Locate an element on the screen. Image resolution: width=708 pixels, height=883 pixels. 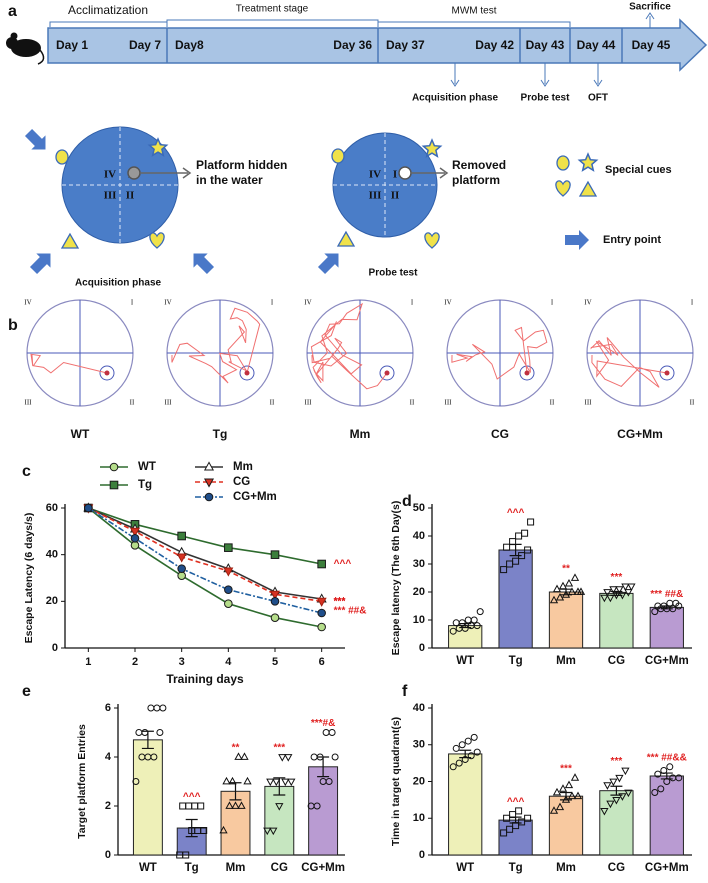
y-tick-label: 50 is located at coordinates (419, 508).